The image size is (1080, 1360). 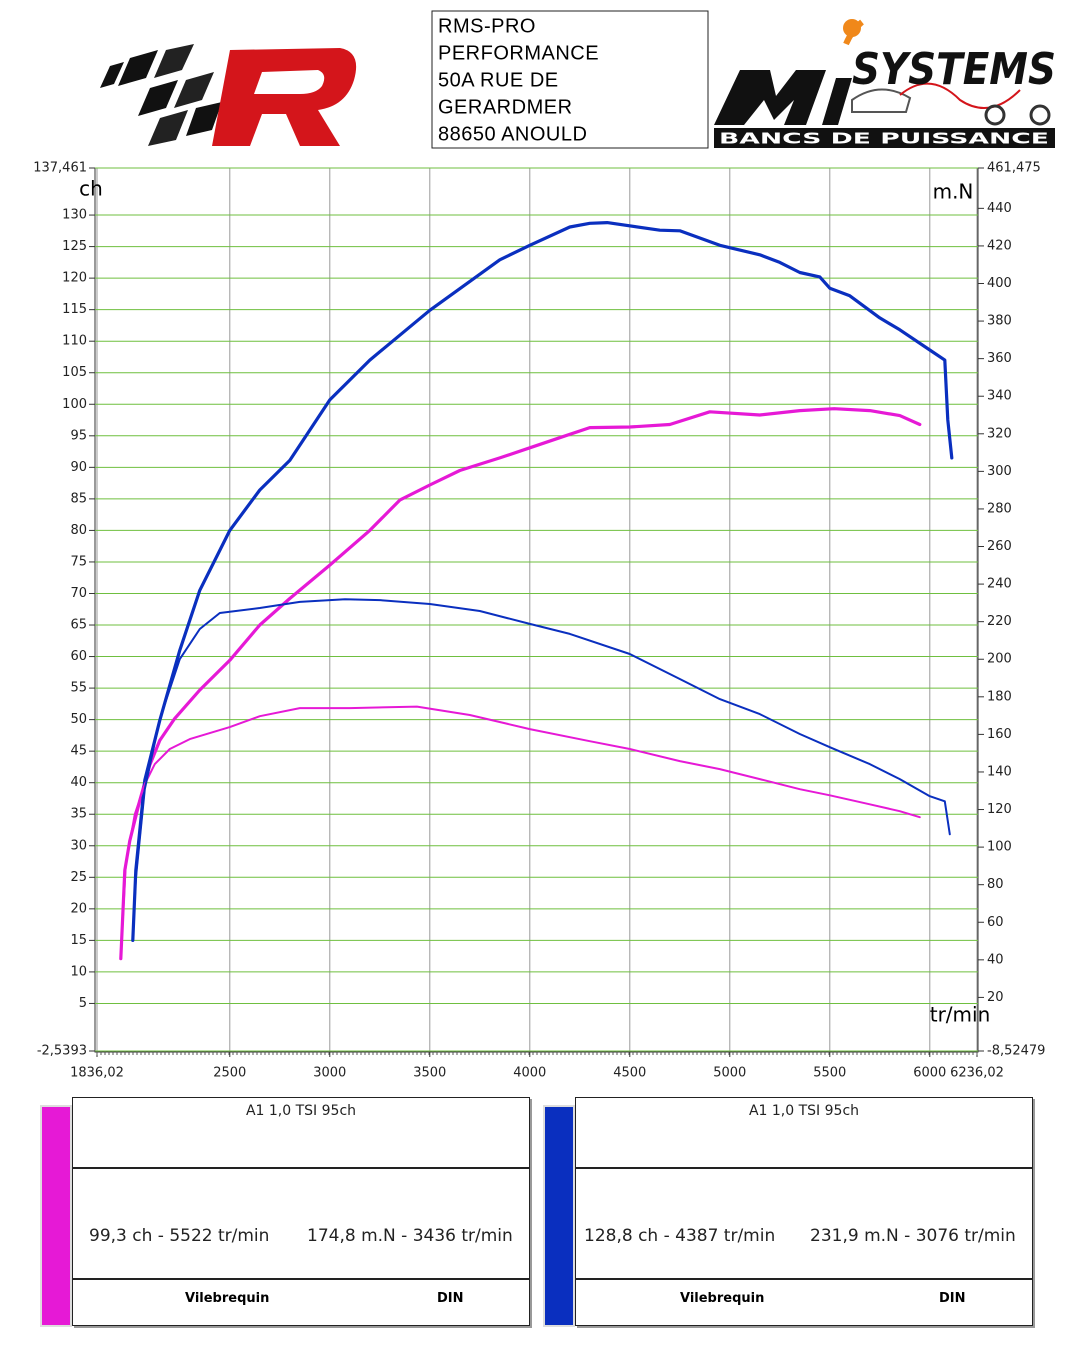 What do you see at coordinates (977, 1073) in the screenshot?
I see `x-tick-label: 6236,02` at bounding box center [977, 1073].